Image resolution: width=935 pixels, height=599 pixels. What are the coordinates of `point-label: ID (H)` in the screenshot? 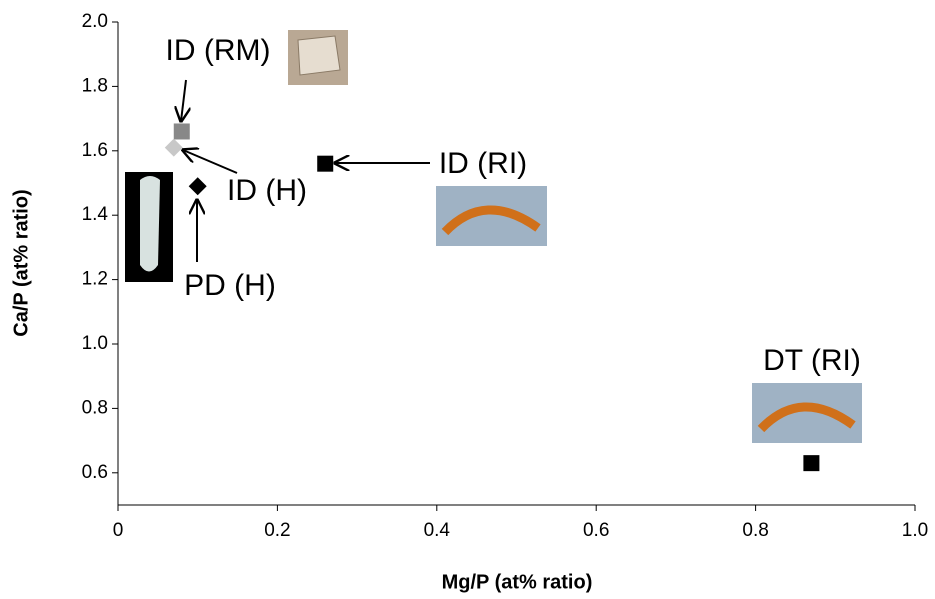 It's located at (267, 190).